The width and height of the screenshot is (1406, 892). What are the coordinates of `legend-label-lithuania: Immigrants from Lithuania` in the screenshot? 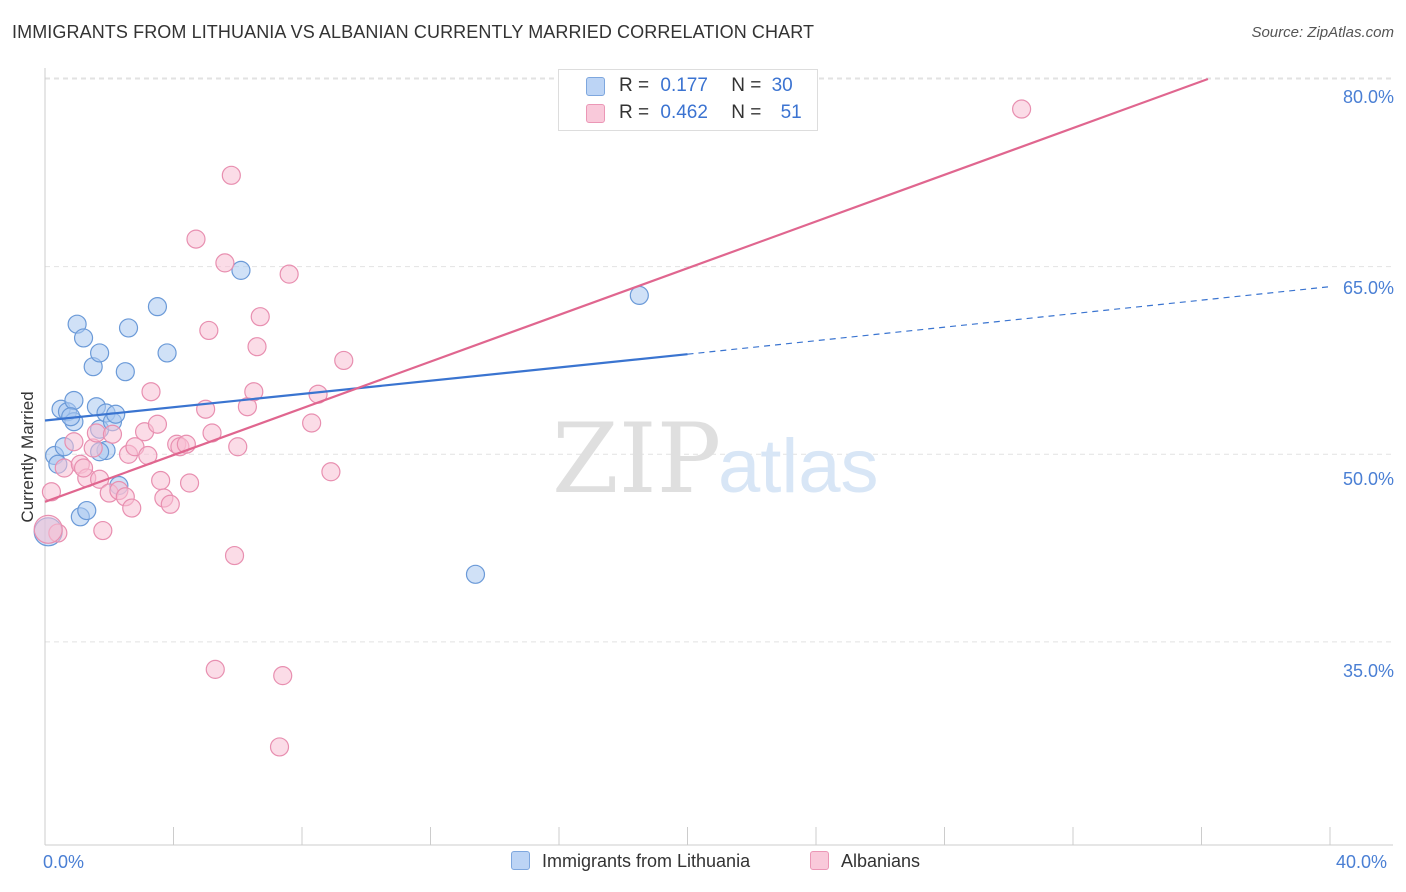 It's located at (646, 861).